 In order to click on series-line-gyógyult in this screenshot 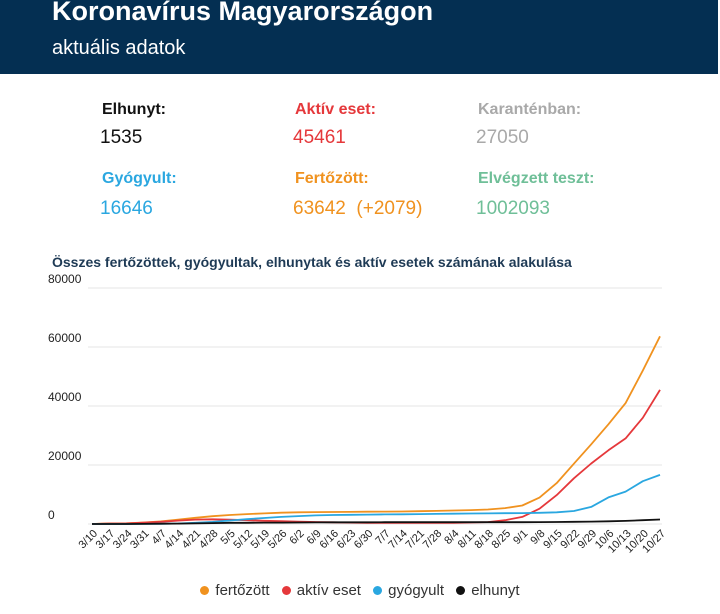, I will do `click(376, 499)`.